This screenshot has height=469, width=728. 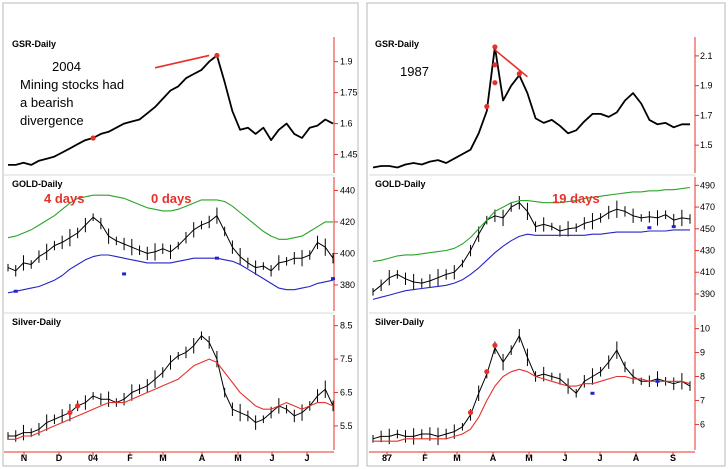 I want to click on right-gold-subplot: GOLD-Daily 390 410 430 450 470 490 19 days, so click(x=542, y=242).